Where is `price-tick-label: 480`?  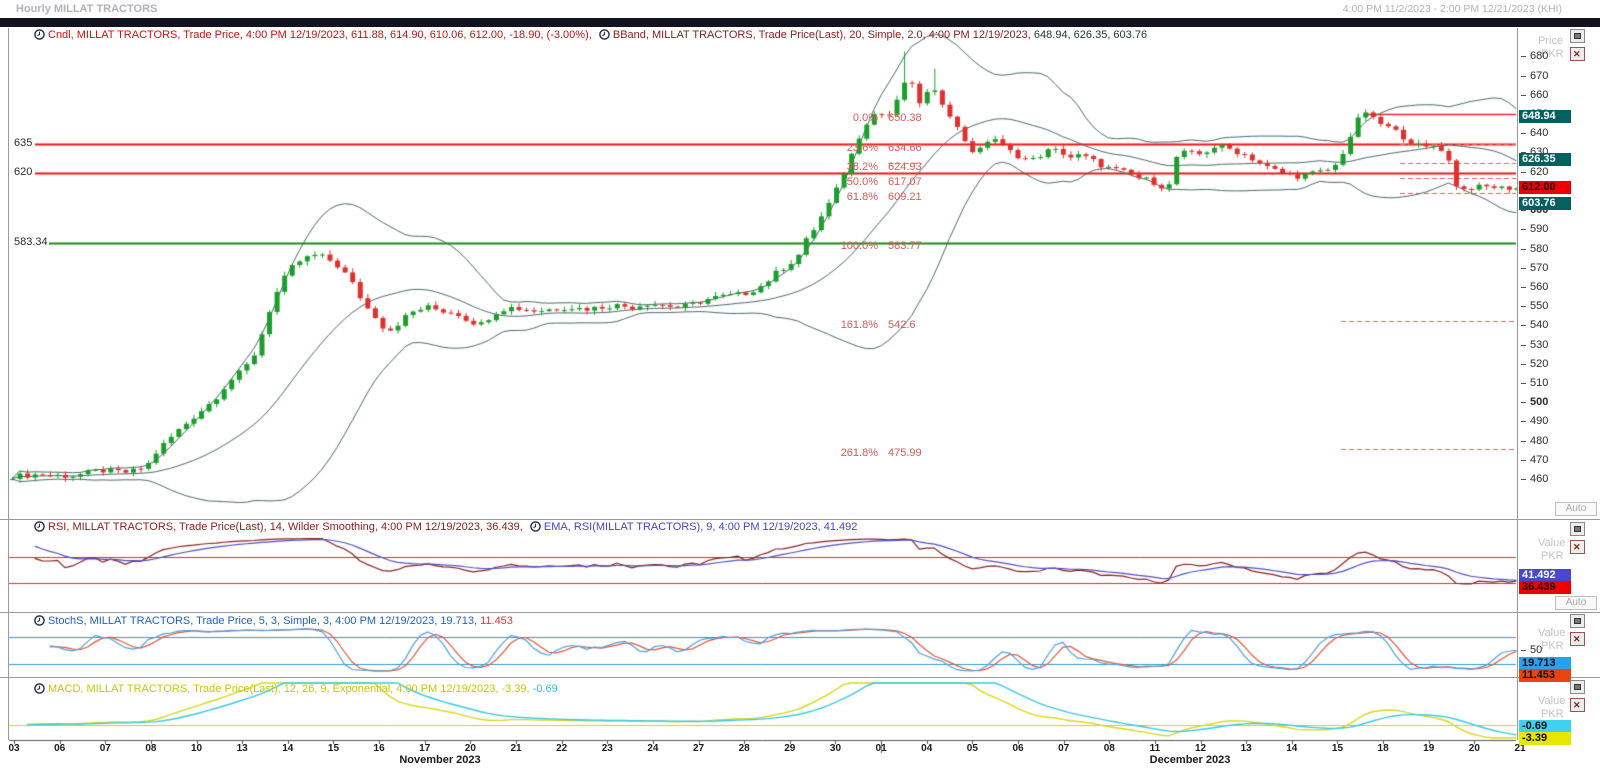
price-tick-label: 480 is located at coordinates (1539, 440).